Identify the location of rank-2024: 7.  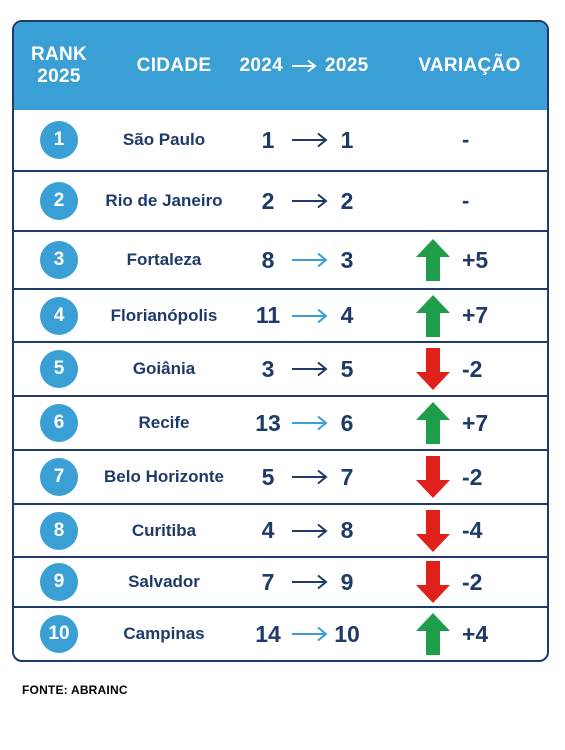
(268, 581).